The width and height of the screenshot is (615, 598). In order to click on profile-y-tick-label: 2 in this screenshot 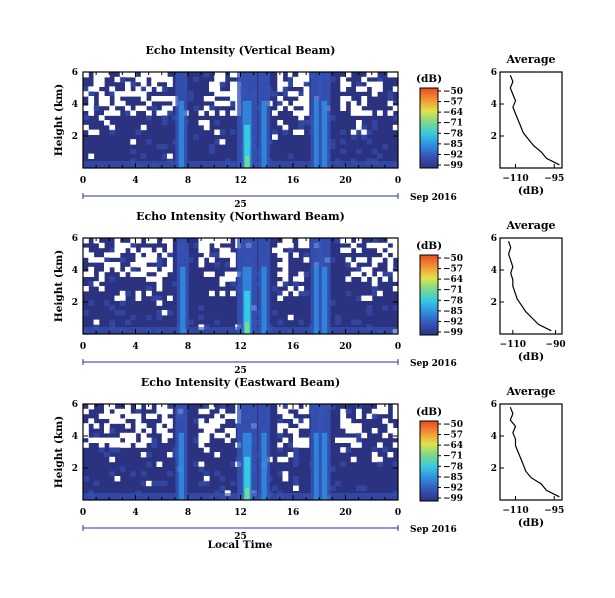, I will do `click(494, 303)`.